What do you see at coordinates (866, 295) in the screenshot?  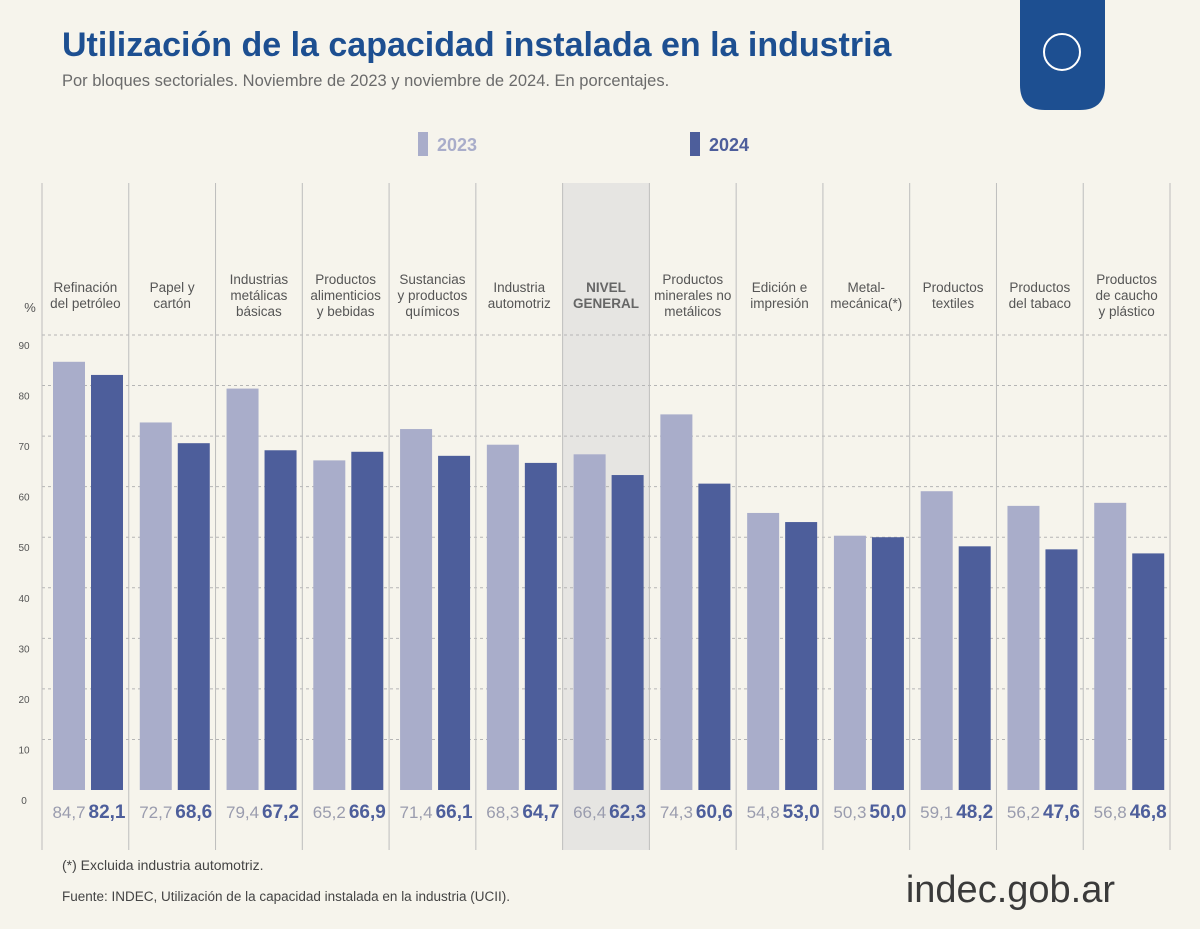 I see `x-tick-label: Metal- mecánica(*)` at bounding box center [866, 295].